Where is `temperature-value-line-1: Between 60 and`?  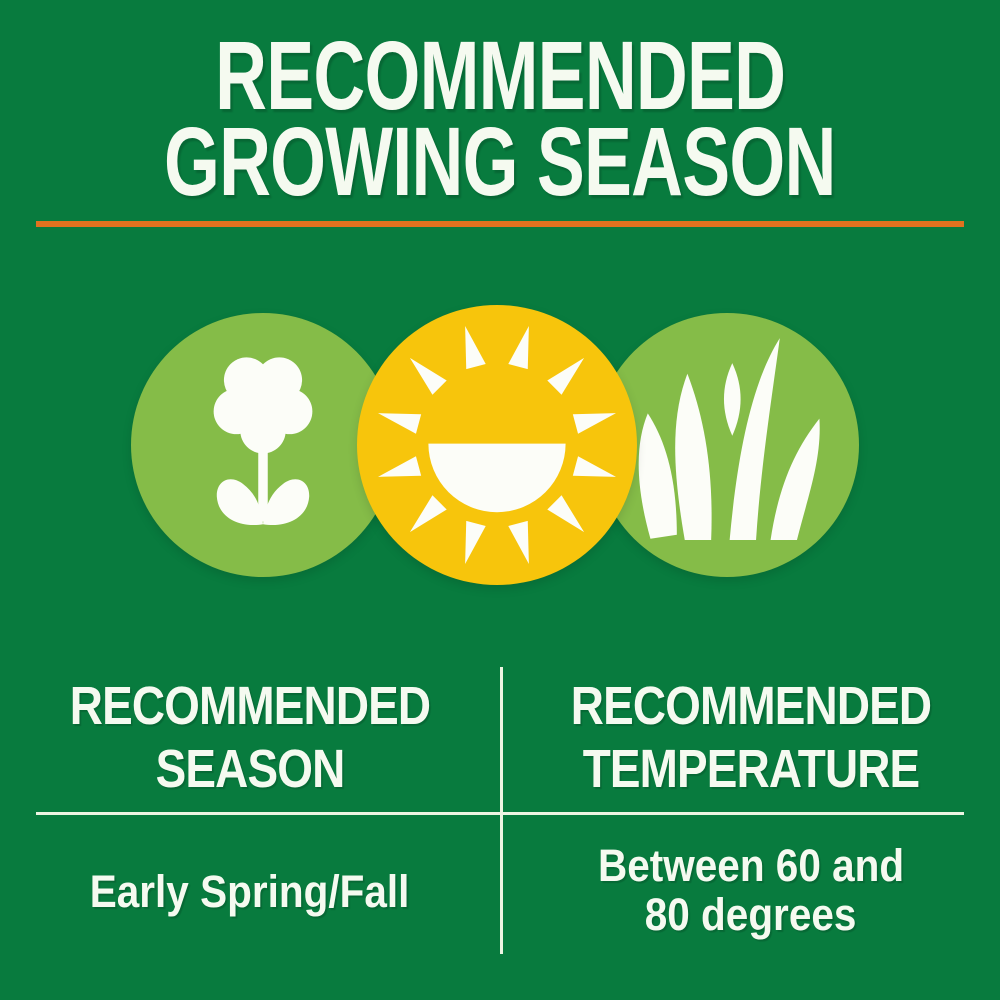
temperature-value-line-1: Between 60 and is located at coordinates (751, 865).